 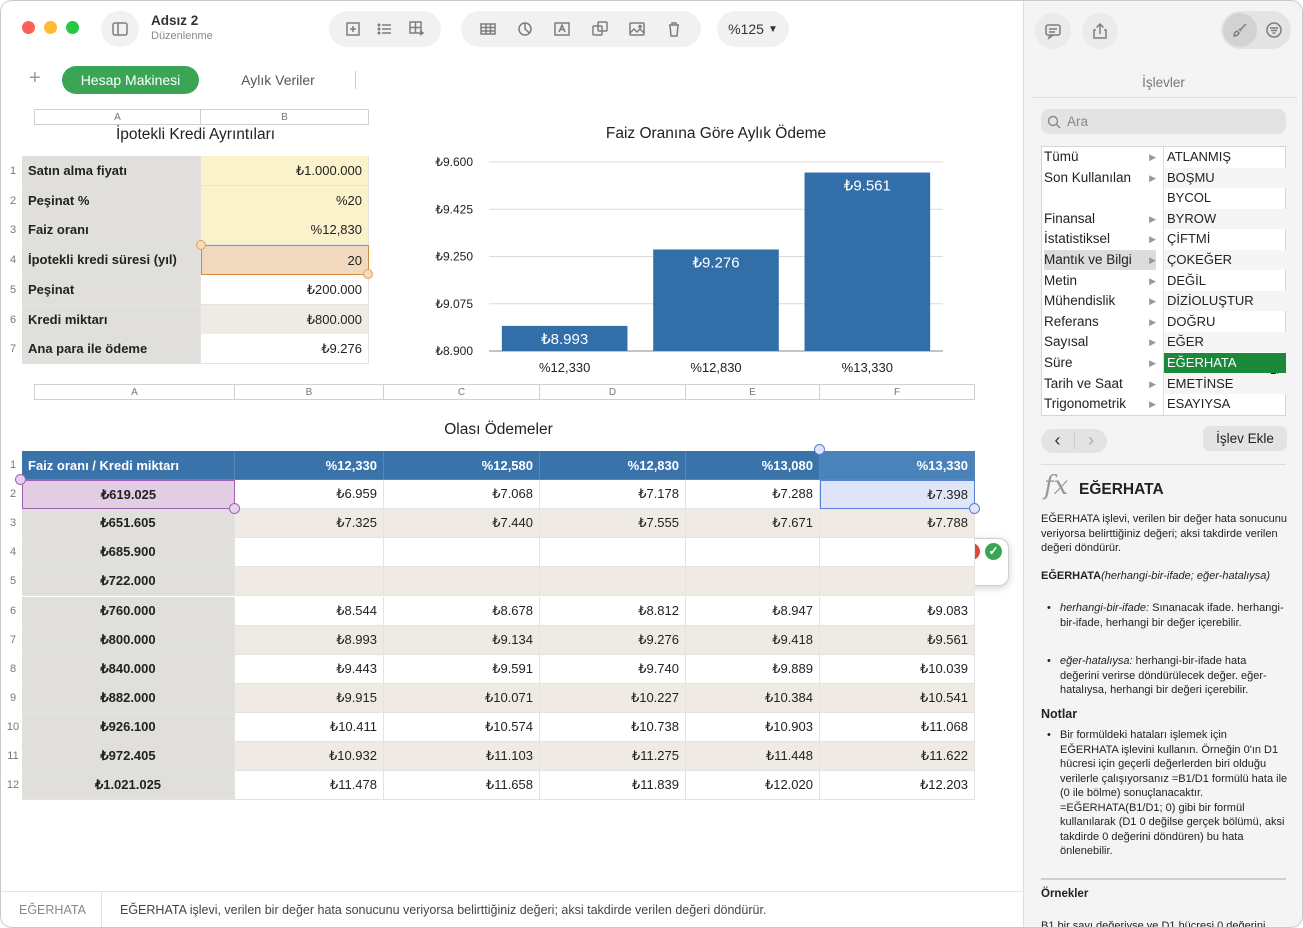 What do you see at coordinates (897, 756) in the screenshot?
I see `table2-payment-cell: ₺11.622` at bounding box center [897, 756].